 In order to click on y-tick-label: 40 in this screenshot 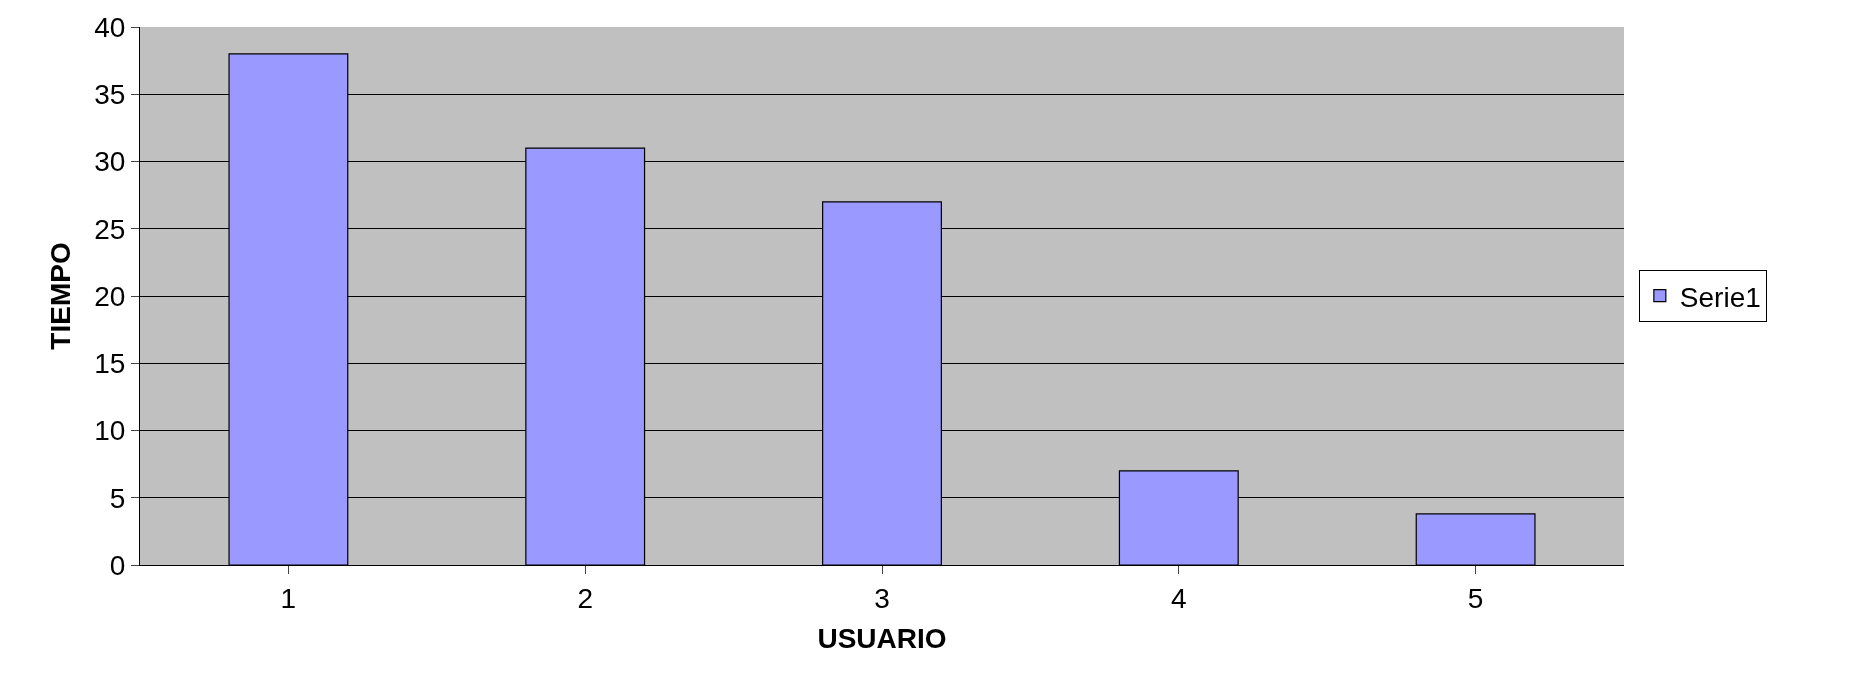, I will do `click(110, 27)`.